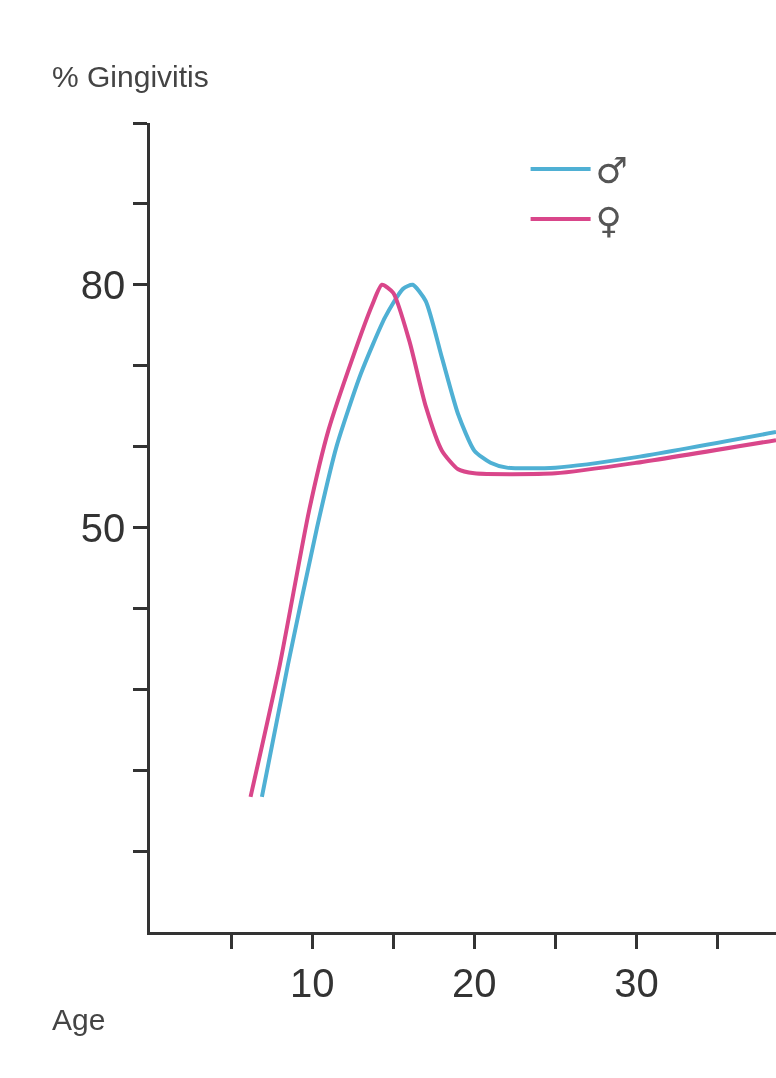 The height and width of the screenshot is (1078, 776). What do you see at coordinates (611, 171) in the screenshot?
I see `legend-label: ♂` at bounding box center [611, 171].